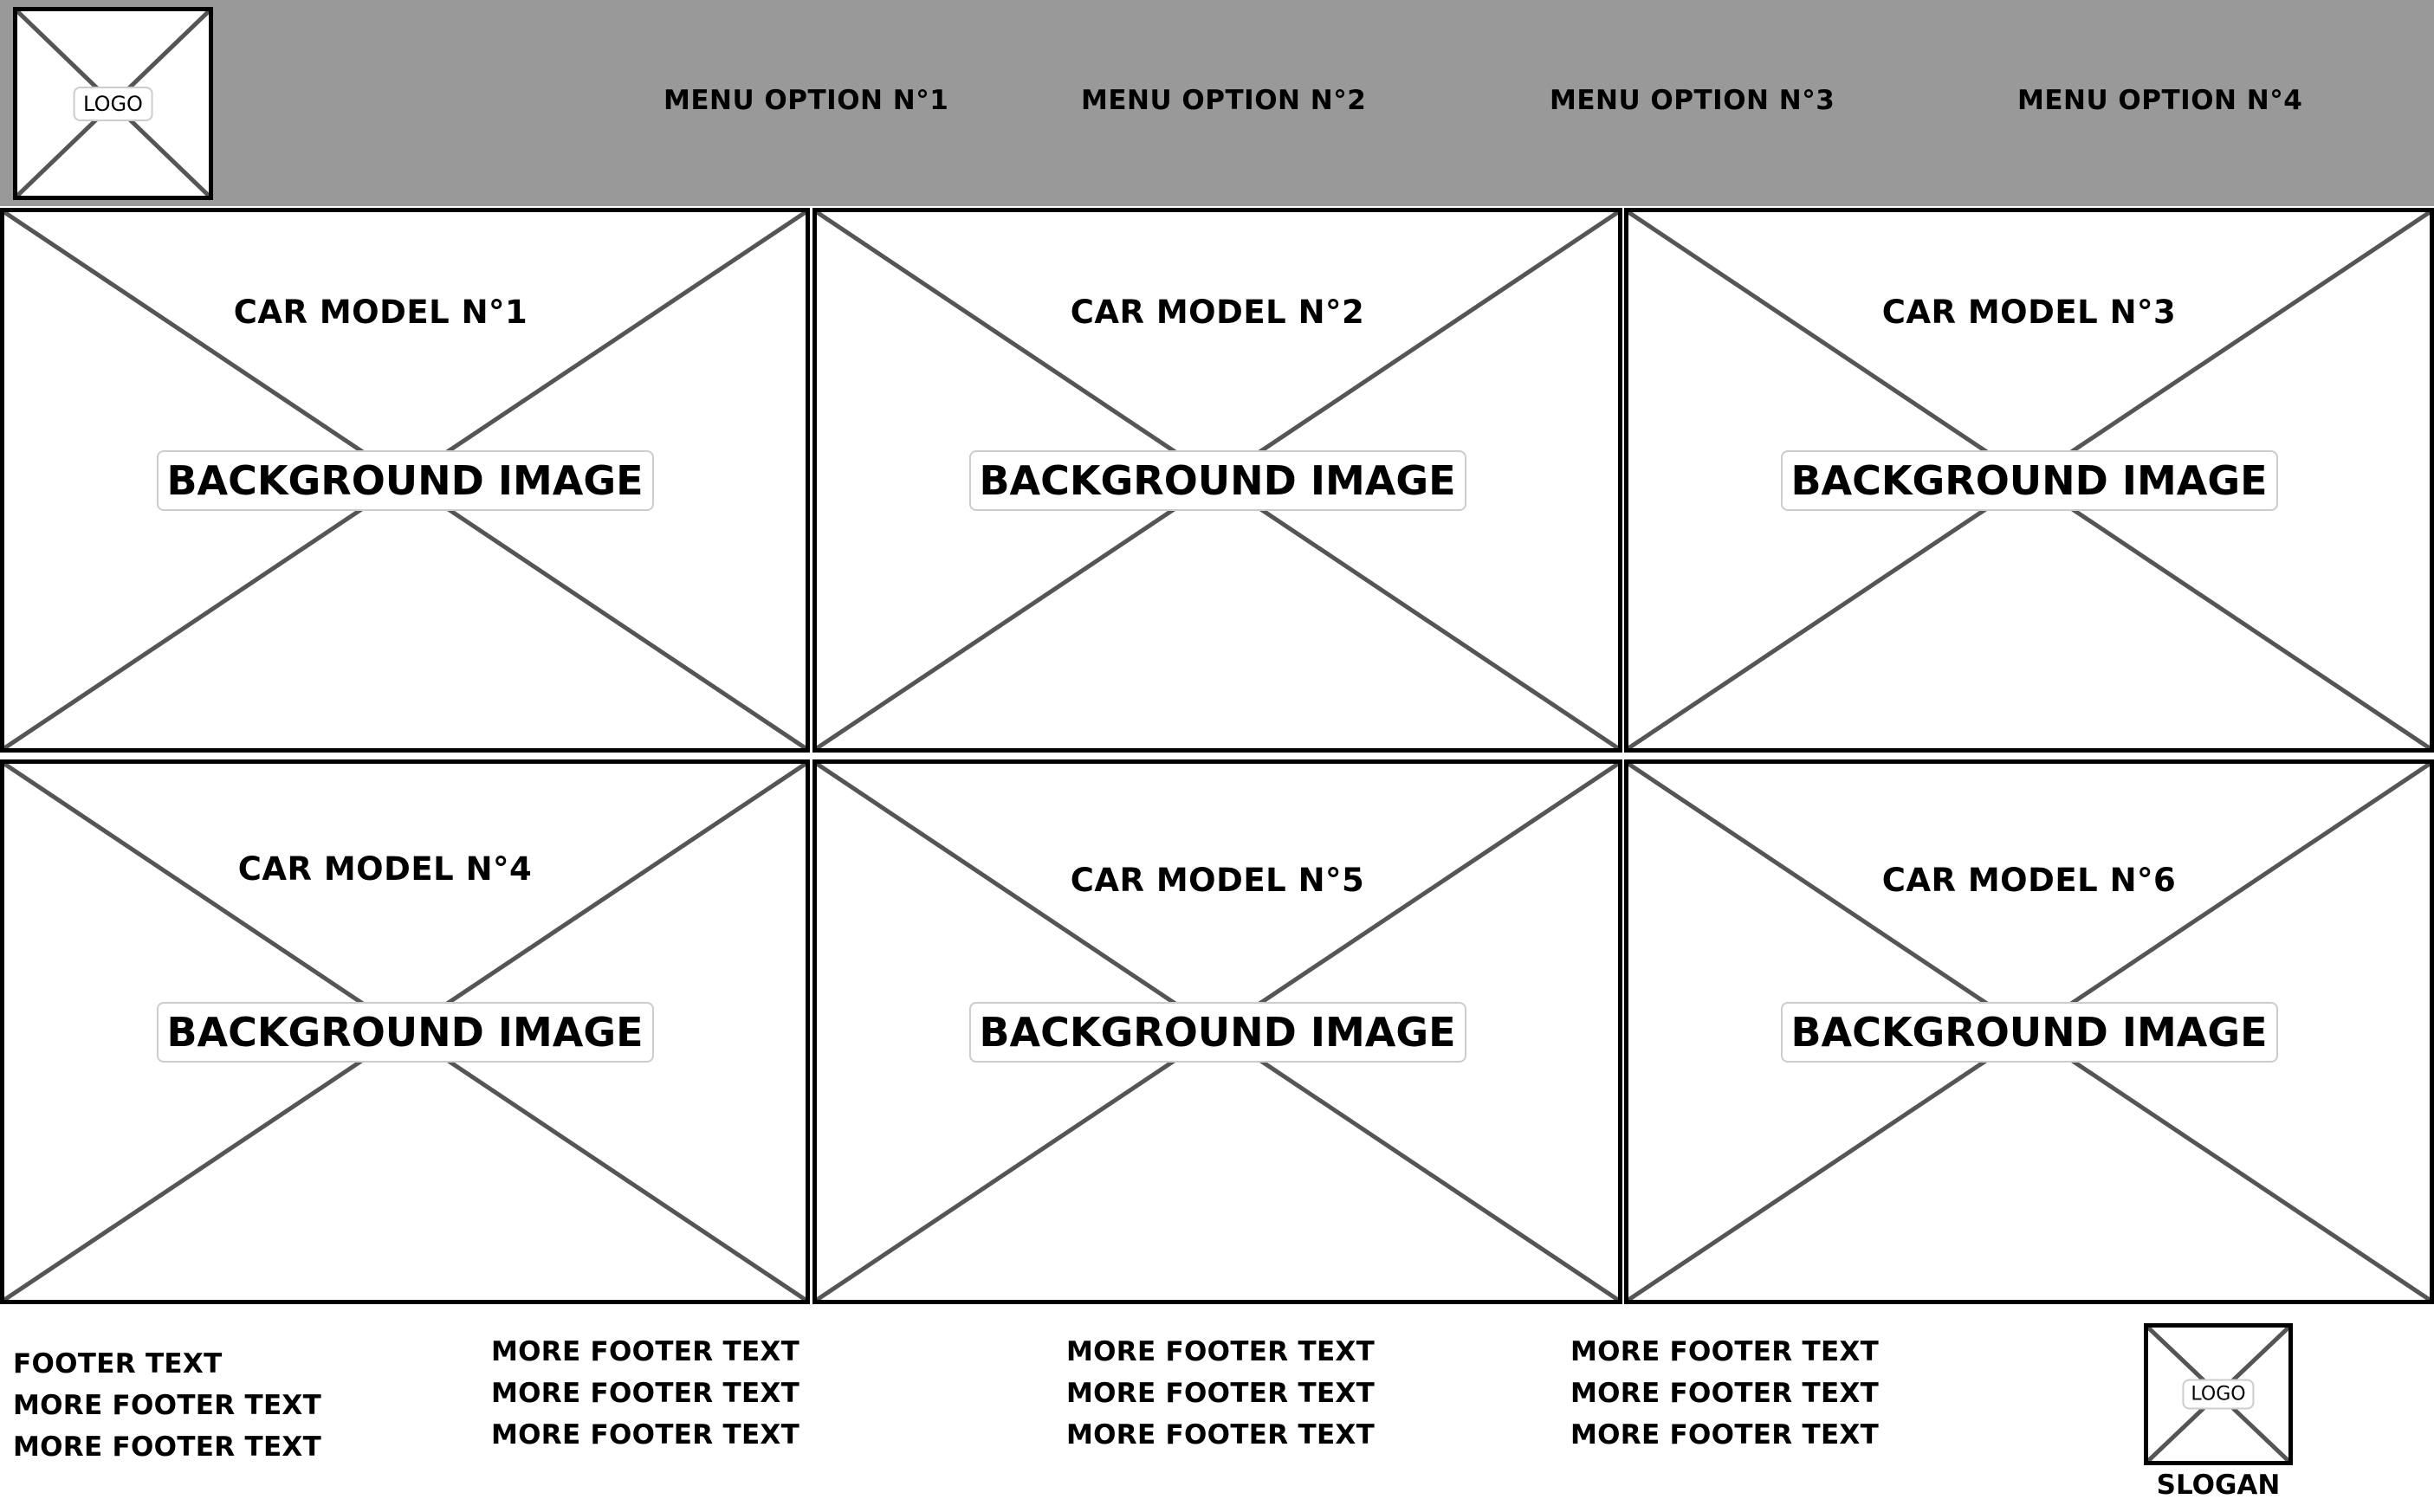 Image resolution: width=2434 pixels, height=1512 pixels. Describe the element at coordinates (2029, 312) in the screenshot. I see `car-model-title: CAR MODEL N°3` at that location.